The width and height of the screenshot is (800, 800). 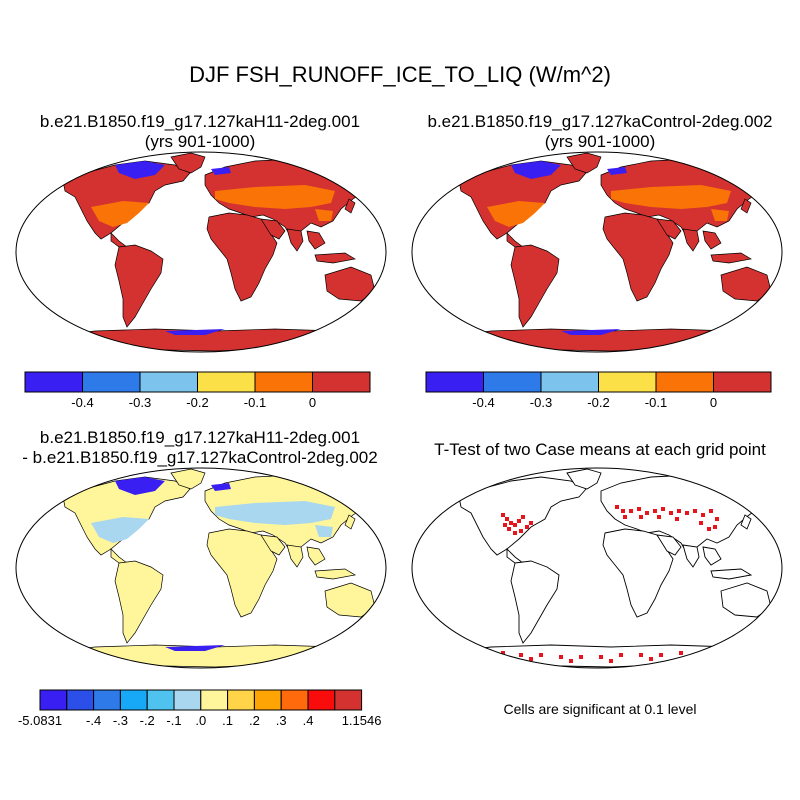 What do you see at coordinates (312, 402) in the screenshot?
I see `colorbar-tick-label: 0` at bounding box center [312, 402].